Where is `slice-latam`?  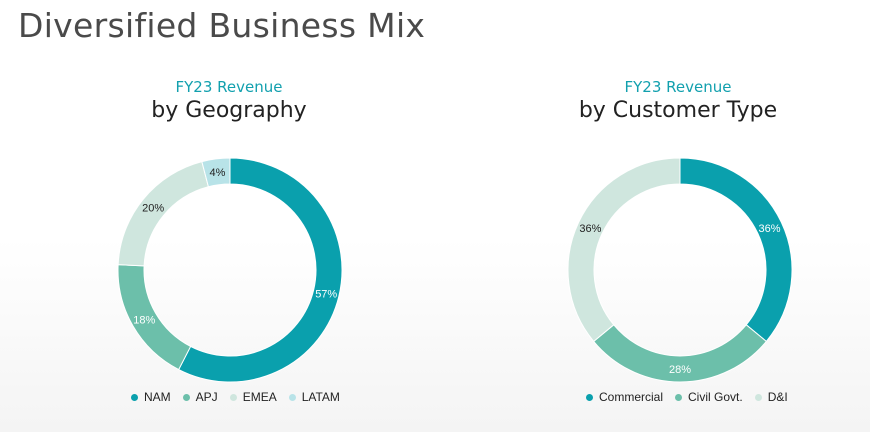 slice-latam is located at coordinates (216, 172).